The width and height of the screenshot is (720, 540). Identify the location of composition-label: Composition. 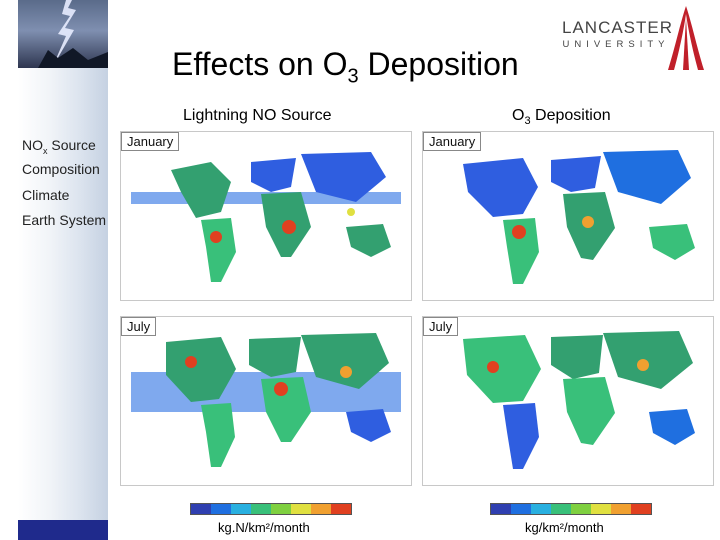
(61, 169).